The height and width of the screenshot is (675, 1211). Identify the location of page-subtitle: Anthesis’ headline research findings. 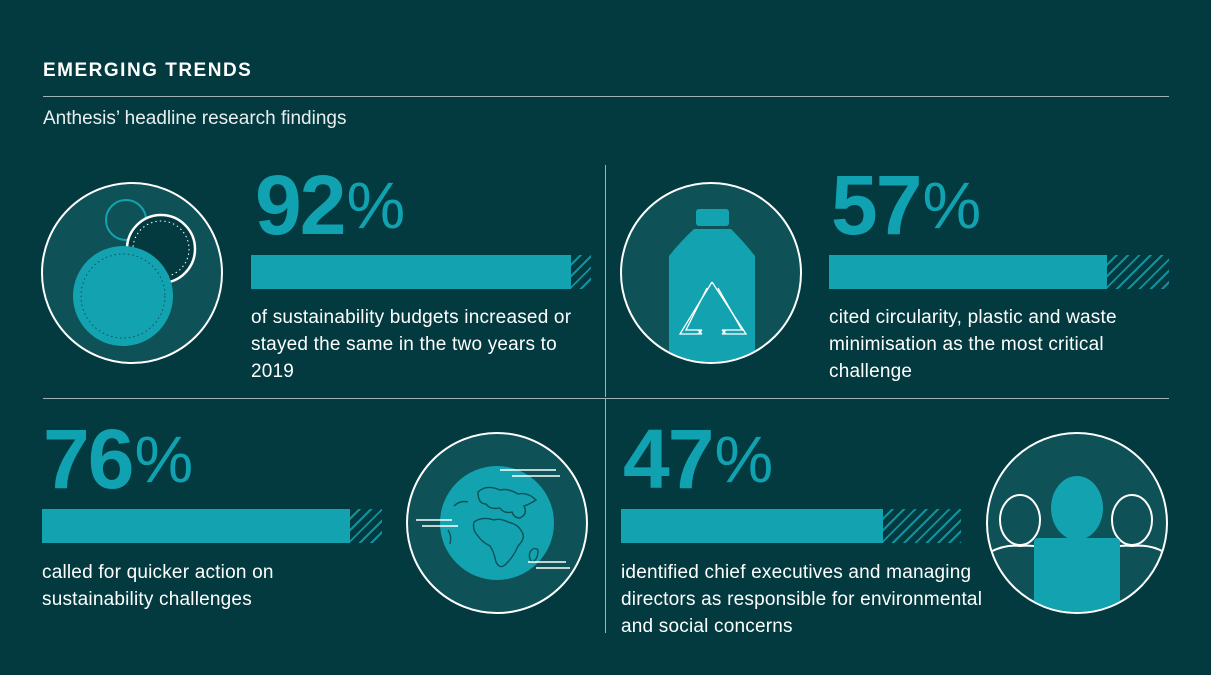
(195, 118).